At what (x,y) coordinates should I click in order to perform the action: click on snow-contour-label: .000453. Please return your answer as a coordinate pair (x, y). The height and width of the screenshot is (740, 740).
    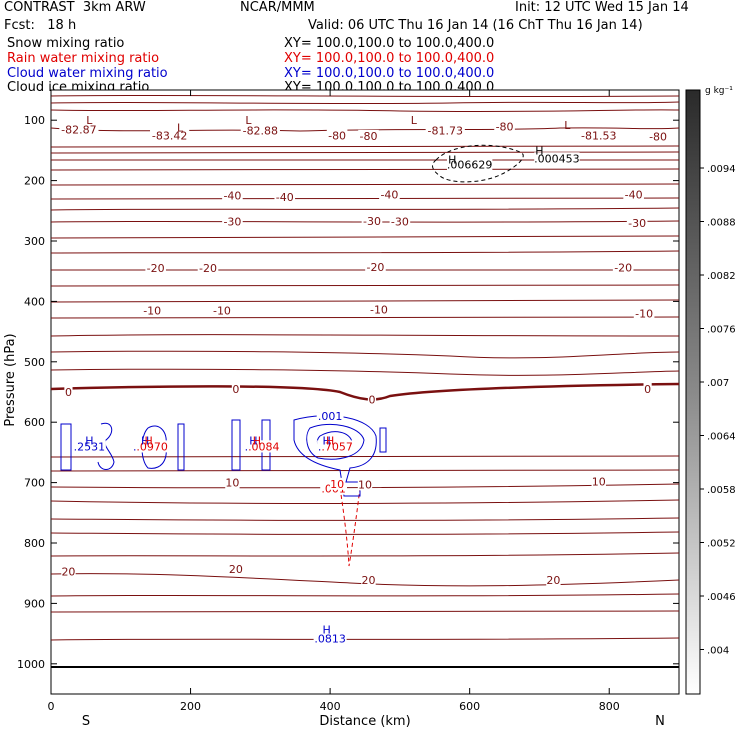
    Looking at the image, I should click on (557, 158).